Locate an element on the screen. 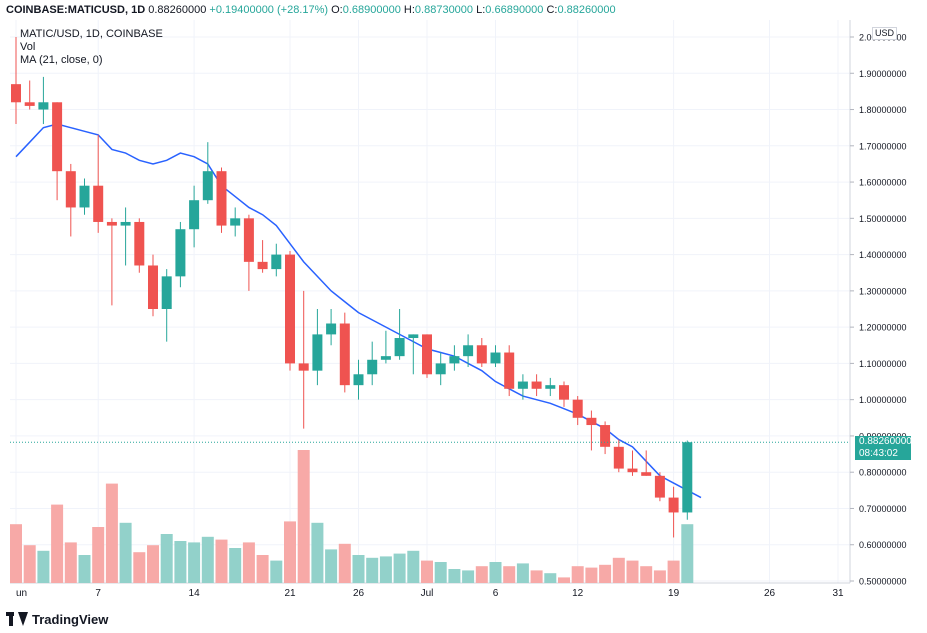 The image size is (927, 633). currency-label: USD is located at coordinates (885, 33).